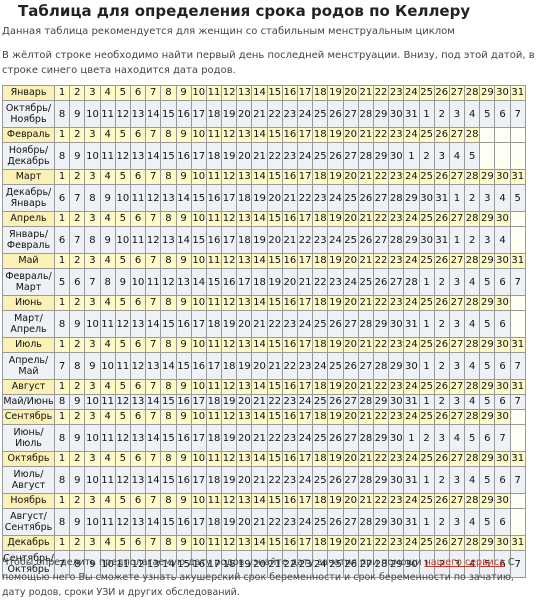 The width and height of the screenshot is (540, 600). Describe the element at coordinates (517, 177) in the screenshot. I see `day-cell: 31` at that location.